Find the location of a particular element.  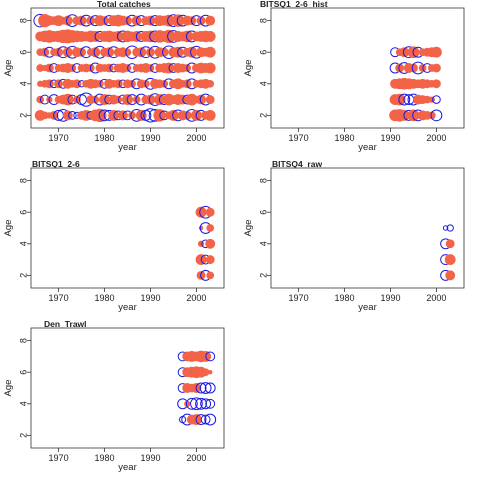

chart-panel: BITSQ4_raw 1970 1980 1990 2000 2 4 6 8 year Age is located at coordinates (354, 236).